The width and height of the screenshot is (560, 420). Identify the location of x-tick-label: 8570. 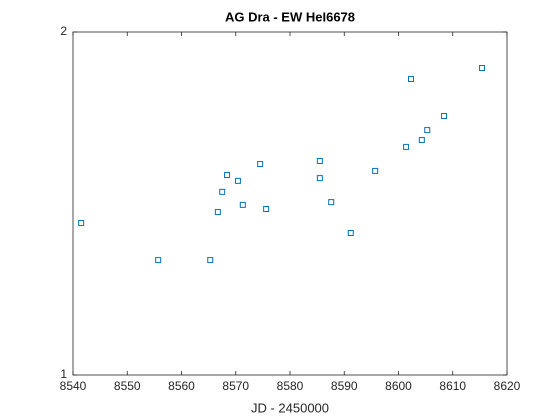
(235, 386).